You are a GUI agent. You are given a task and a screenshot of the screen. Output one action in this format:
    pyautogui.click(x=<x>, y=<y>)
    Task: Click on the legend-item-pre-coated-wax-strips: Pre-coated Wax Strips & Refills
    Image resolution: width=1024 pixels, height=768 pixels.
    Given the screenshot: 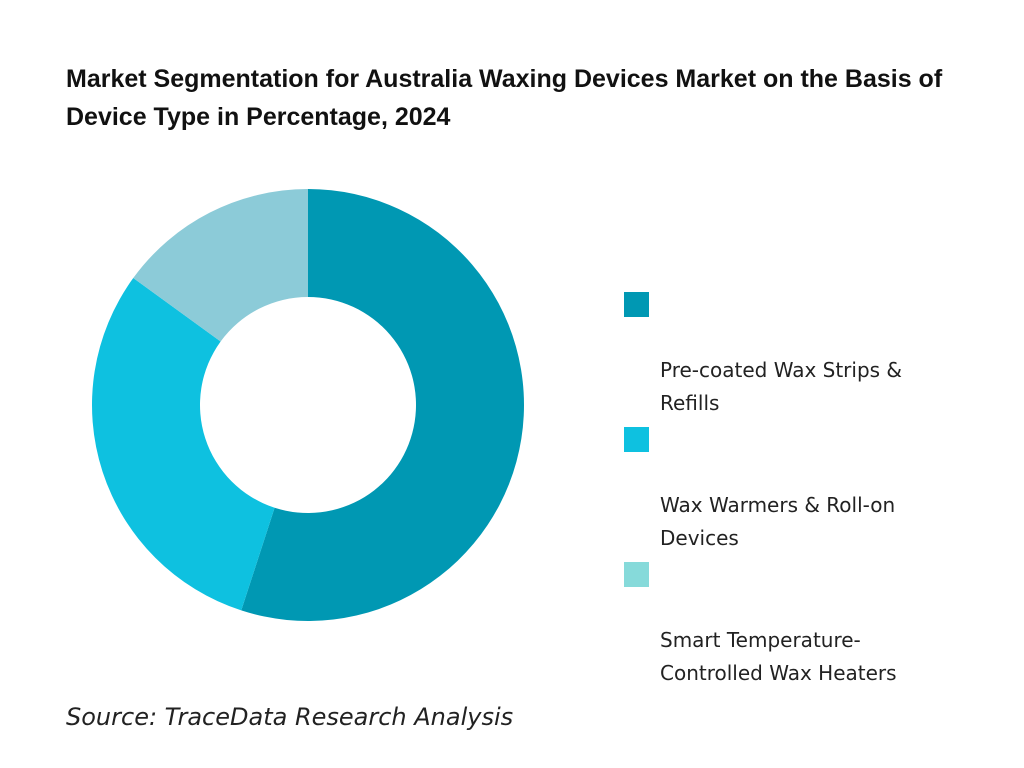 What is the action you would take?
    pyautogui.click(x=794, y=354)
    